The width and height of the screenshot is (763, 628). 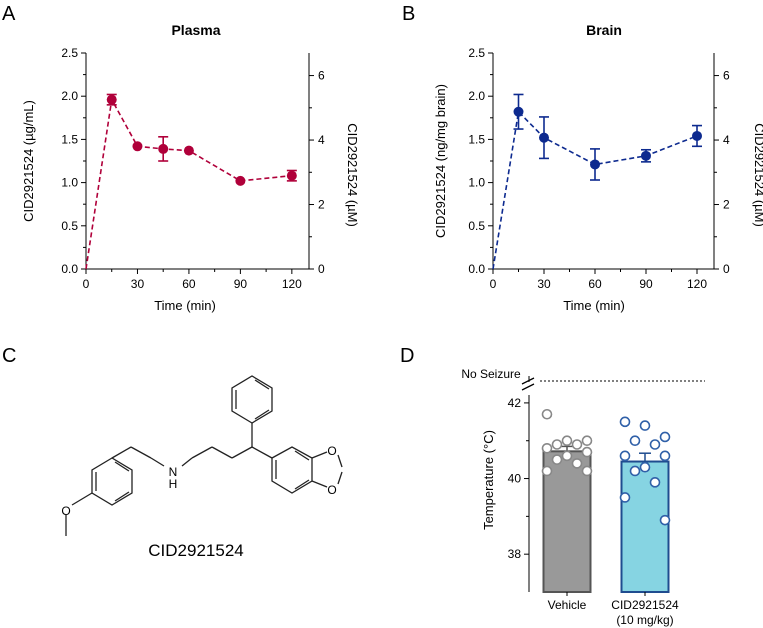 I want to click on brain-y2-axis-label: CID2921524 (µM), so click(x=757, y=175).